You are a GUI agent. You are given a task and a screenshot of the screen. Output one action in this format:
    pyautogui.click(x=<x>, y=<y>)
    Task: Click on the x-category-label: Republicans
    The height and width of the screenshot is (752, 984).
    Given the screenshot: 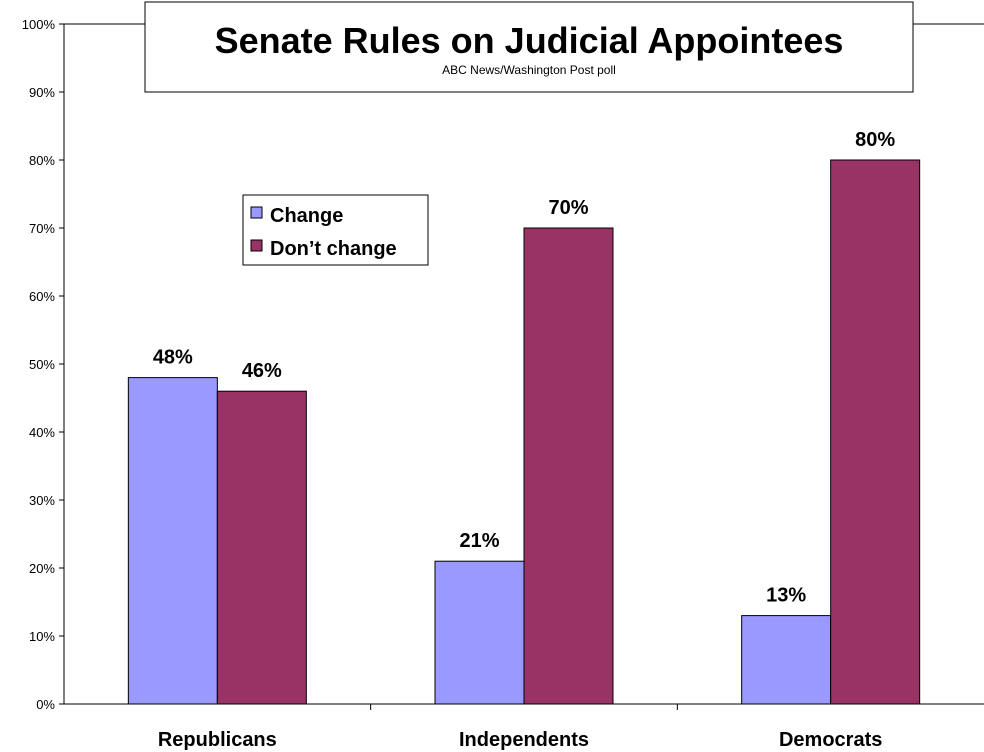 What is the action you would take?
    pyautogui.click(x=217, y=740)
    